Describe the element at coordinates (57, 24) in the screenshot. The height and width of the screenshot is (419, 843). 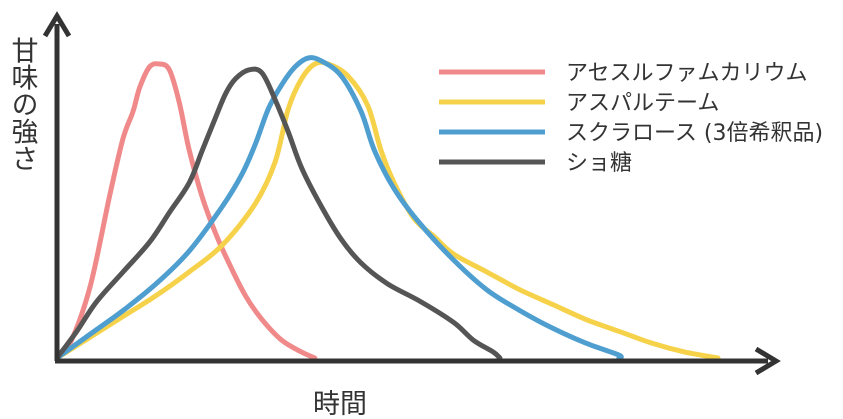
I see `y-axis-arrow` at that location.